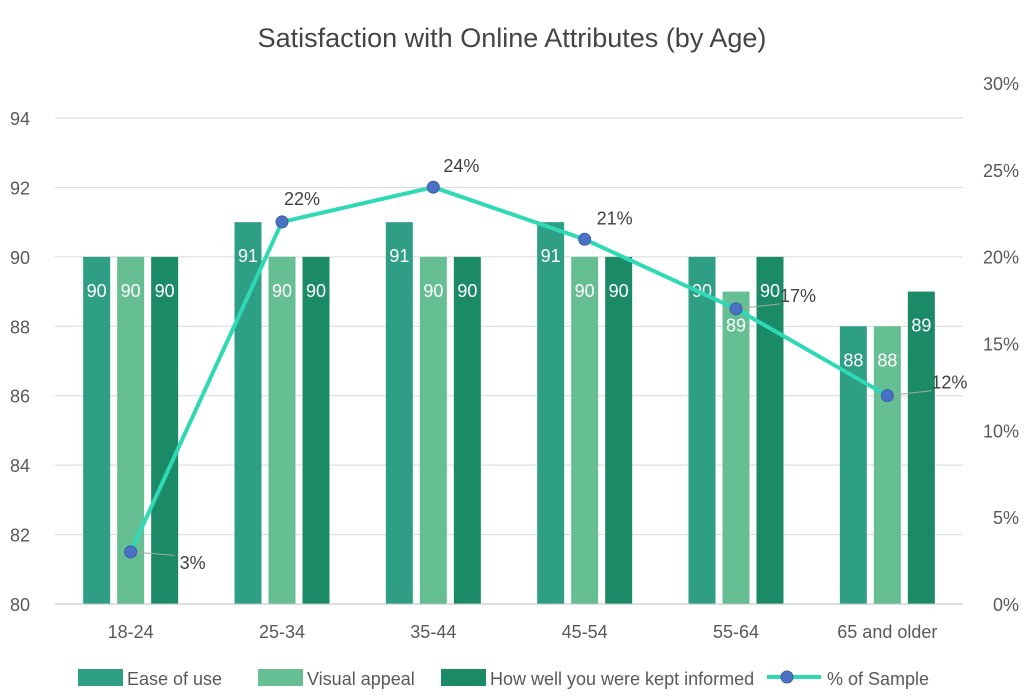 Image resolution: width=1024 pixels, height=699 pixels. Describe the element at coordinates (887, 632) in the screenshot. I see `x-tick-label: 65 and older` at that location.